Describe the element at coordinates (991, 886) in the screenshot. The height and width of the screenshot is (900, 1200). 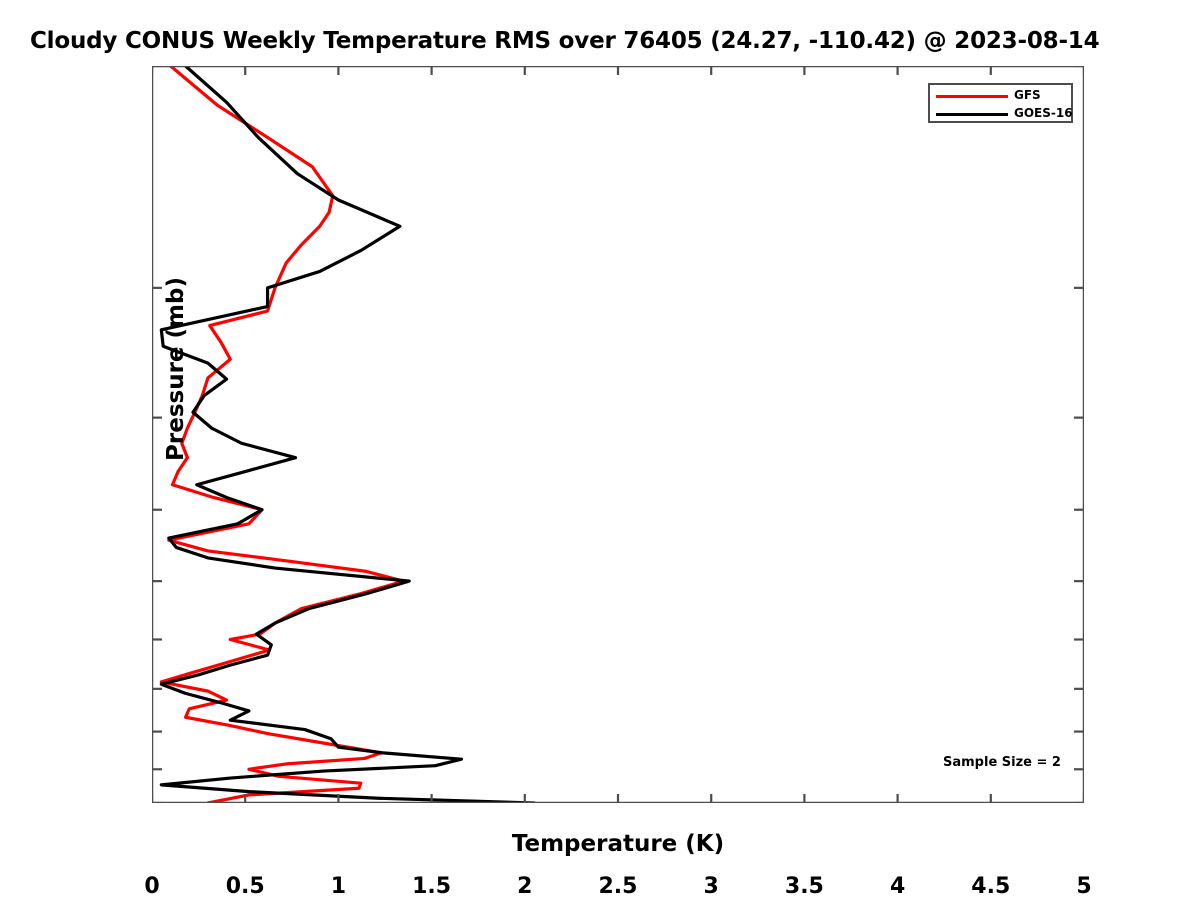
I see `x-tick-label: 4.5` at that location.